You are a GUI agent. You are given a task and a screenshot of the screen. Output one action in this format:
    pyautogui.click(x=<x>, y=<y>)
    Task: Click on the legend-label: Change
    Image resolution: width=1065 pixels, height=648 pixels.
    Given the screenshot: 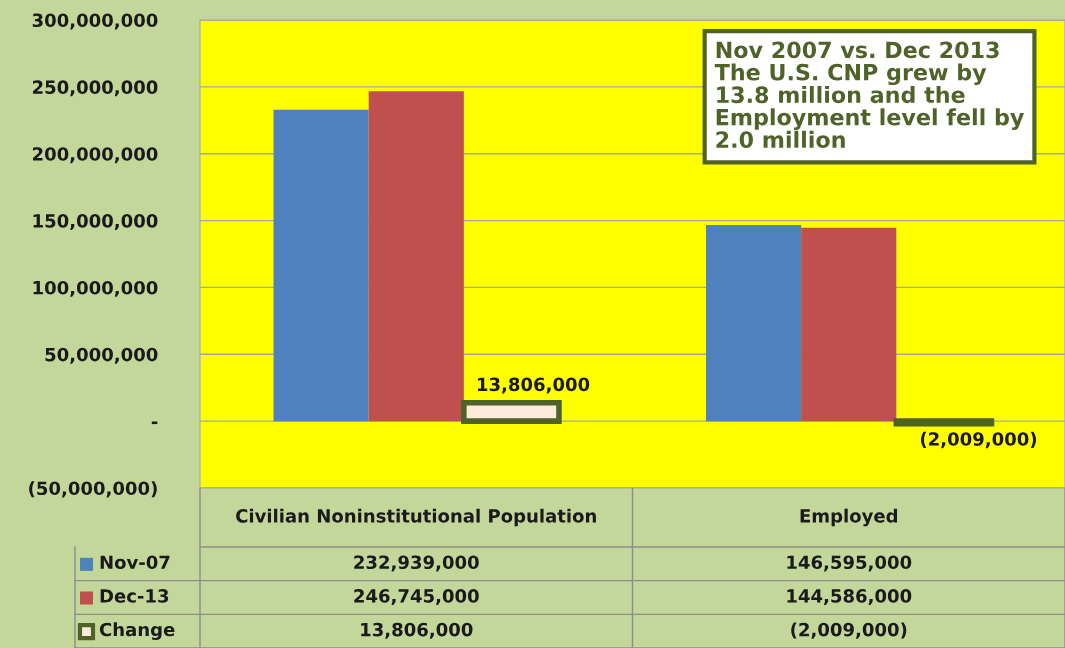 What is the action you would take?
    pyautogui.click(x=137, y=631)
    